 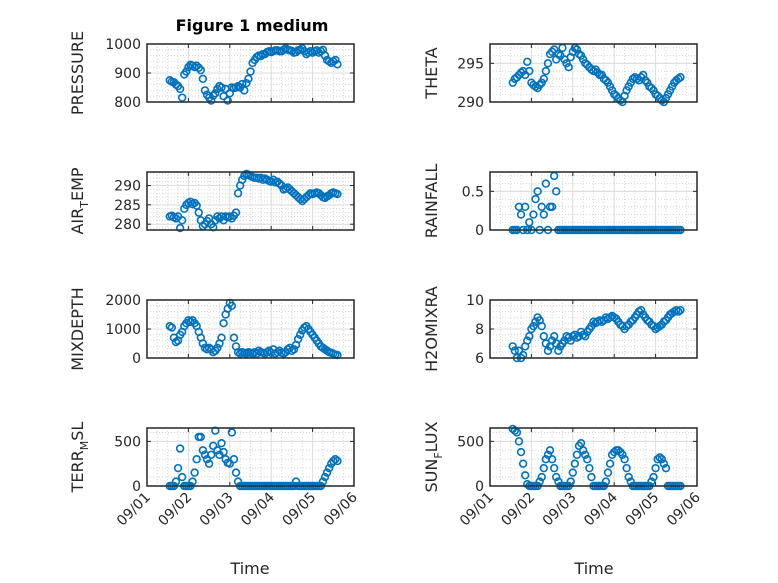 What do you see at coordinates (582, 330) in the screenshot?
I see `panel-5-marks: 6 8 10` at bounding box center [582, 330].